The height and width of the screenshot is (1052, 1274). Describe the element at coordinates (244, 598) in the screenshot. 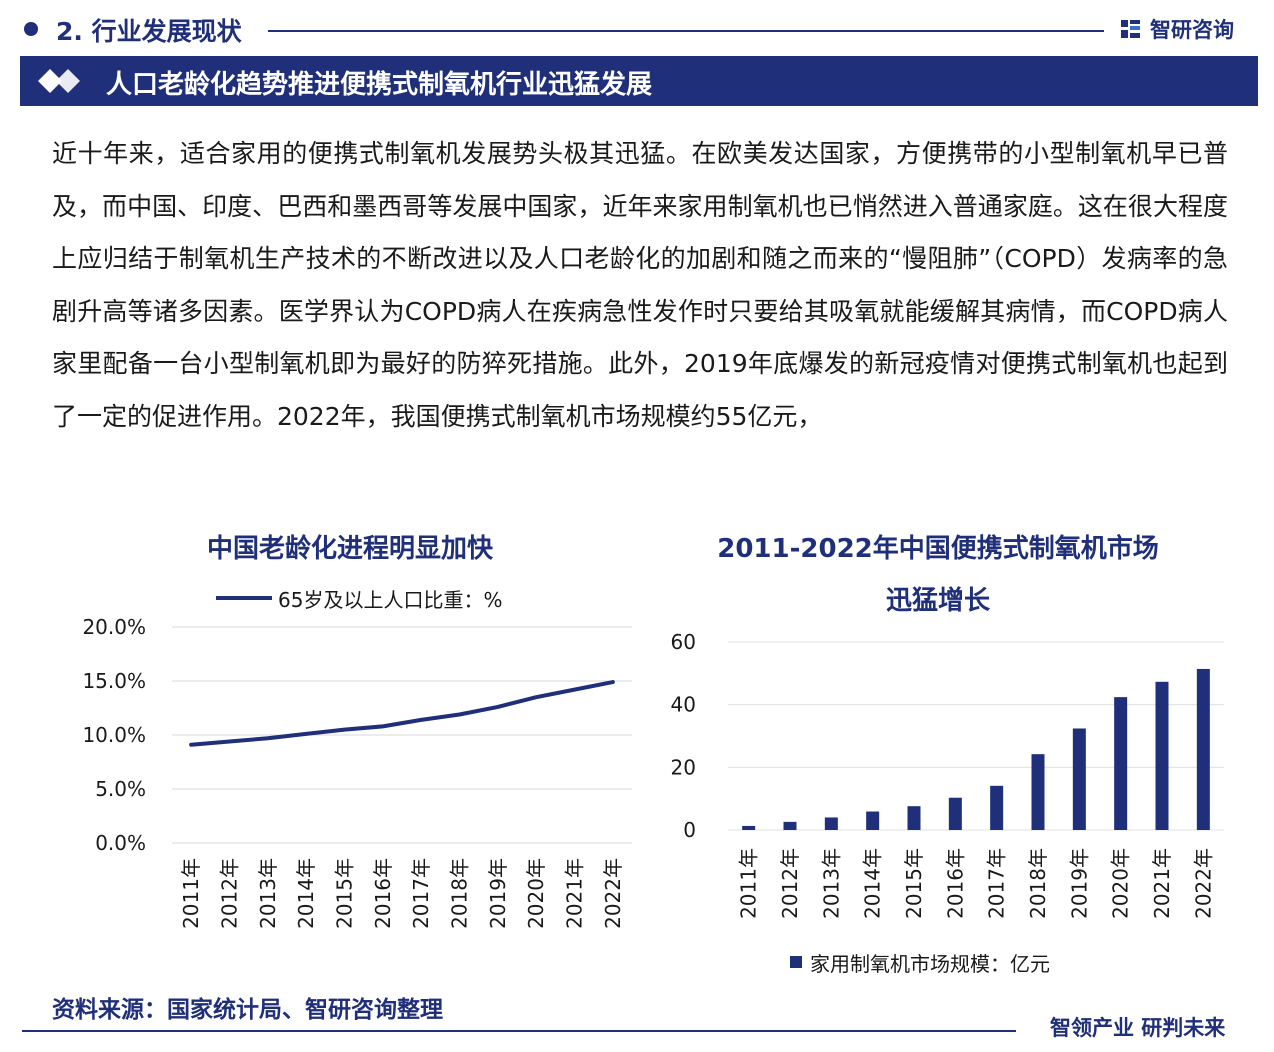

I see `legend-line-swatch` at that location.